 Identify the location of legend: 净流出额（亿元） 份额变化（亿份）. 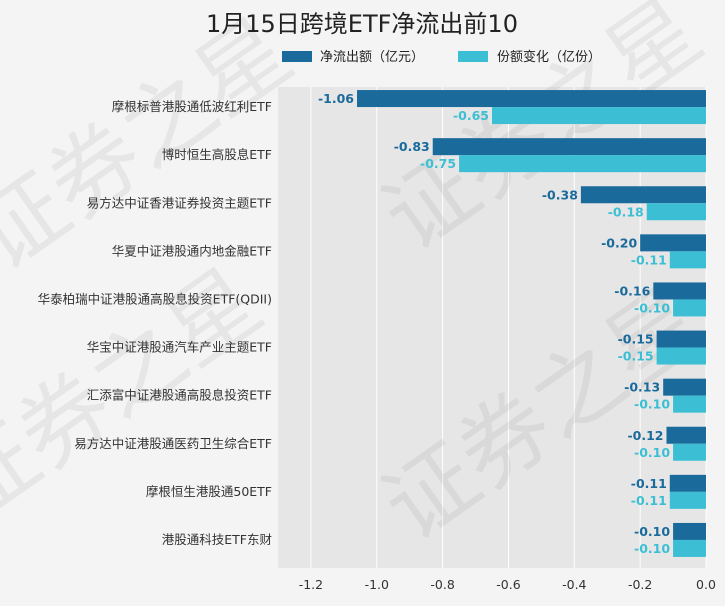
(441, 57).